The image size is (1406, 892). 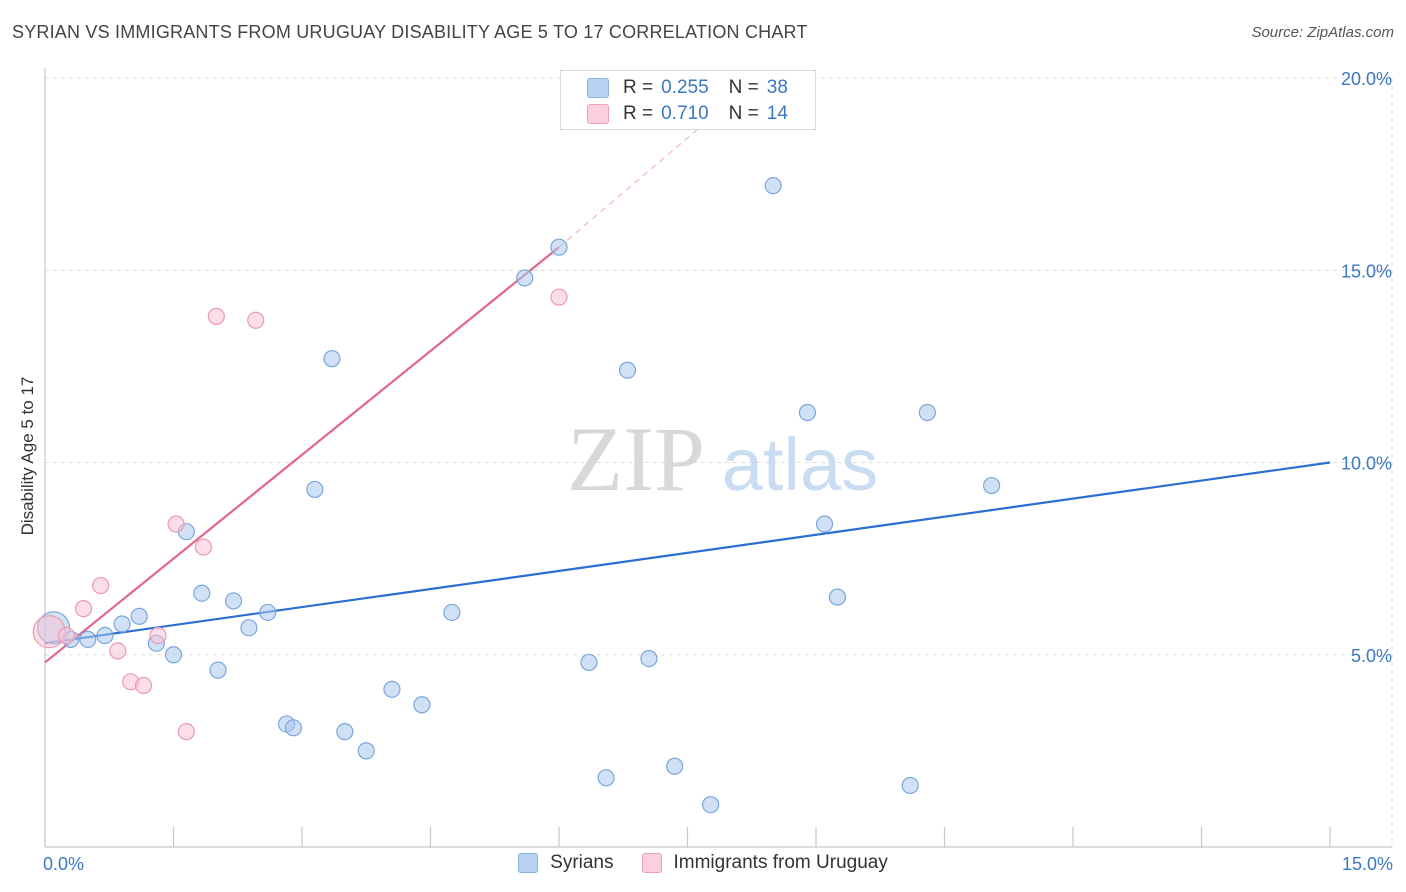 I want to click on legend-item-syrians: Syrians, so click(x=566, y=863).